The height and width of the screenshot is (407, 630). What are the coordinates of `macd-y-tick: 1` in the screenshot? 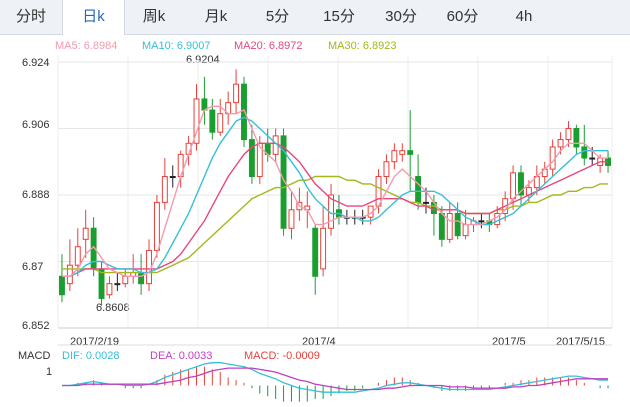 It's located at (49, 372).